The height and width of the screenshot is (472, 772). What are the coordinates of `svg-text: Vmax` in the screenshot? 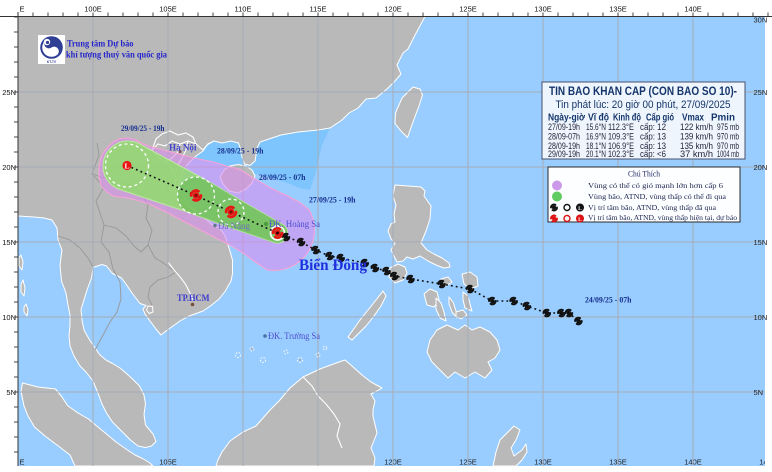 It's located at (693, 118).